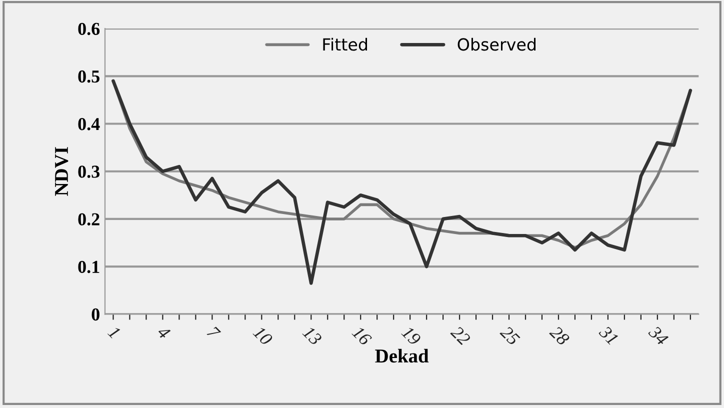 Image resolution: width=724 pixels, height=408 pixels. I want to click on x-tick-label: 4, so click(163, 332).